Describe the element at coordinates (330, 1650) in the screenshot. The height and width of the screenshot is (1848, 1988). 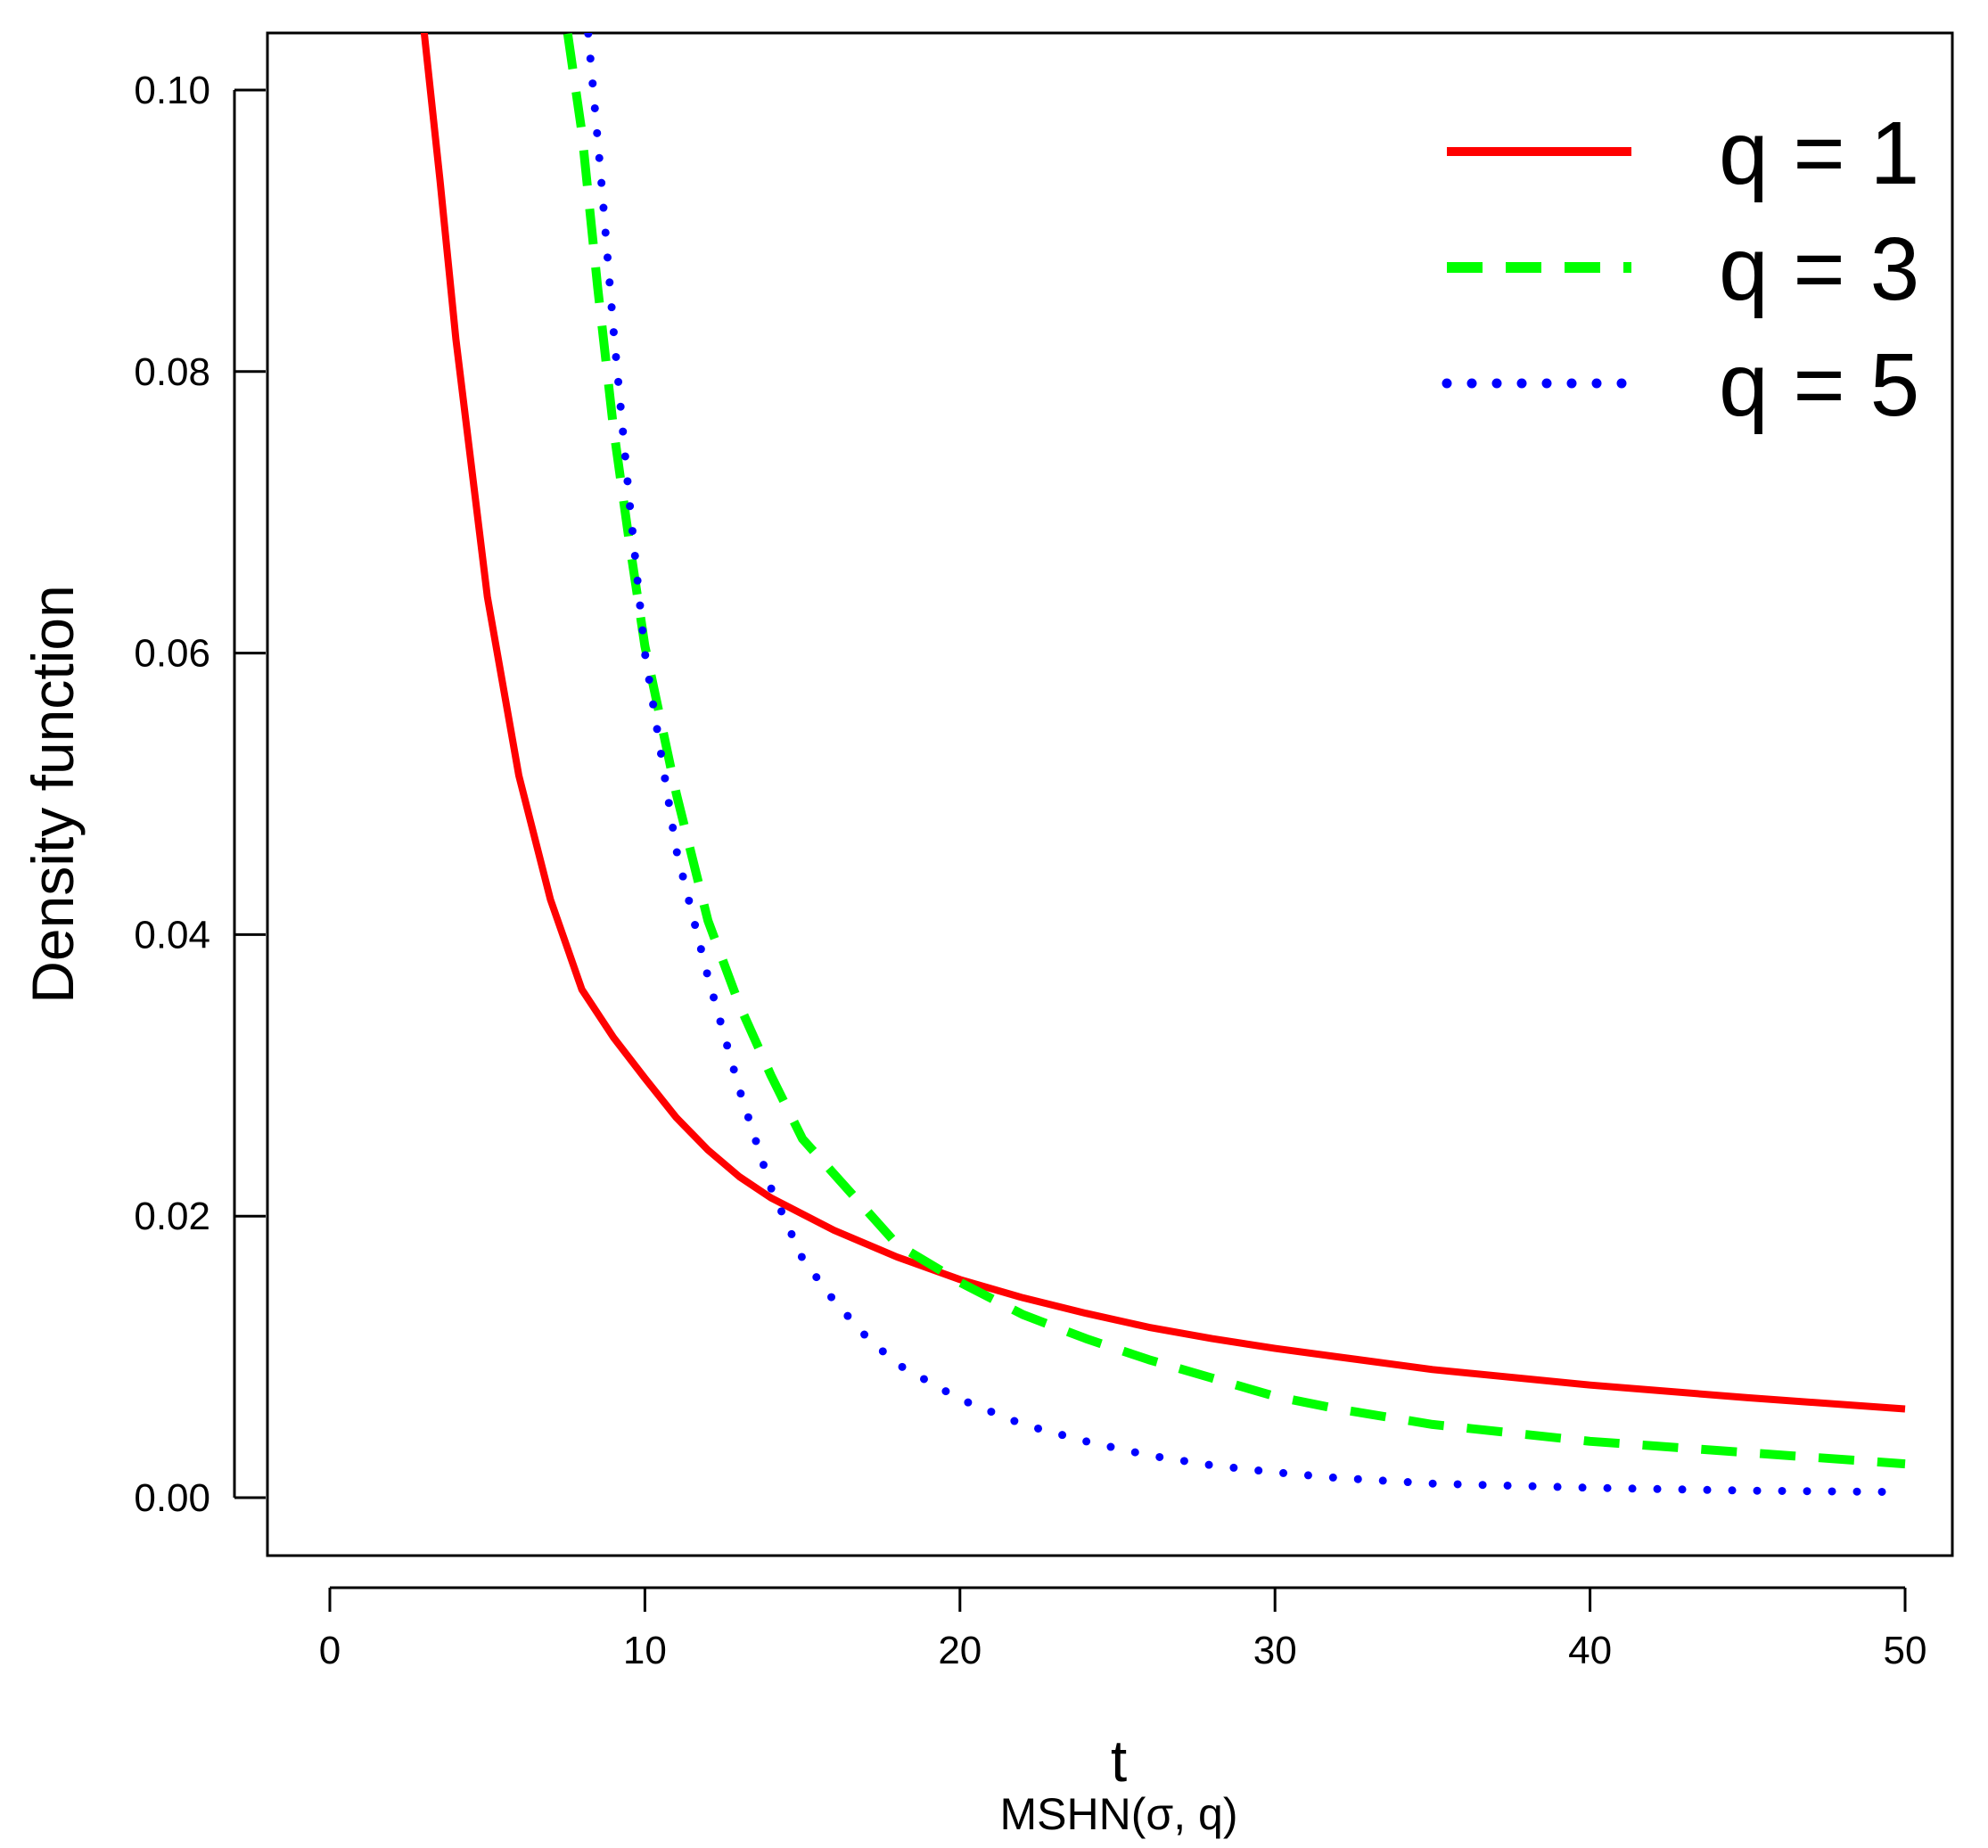
I see `x-tick-label: 0` at that location.